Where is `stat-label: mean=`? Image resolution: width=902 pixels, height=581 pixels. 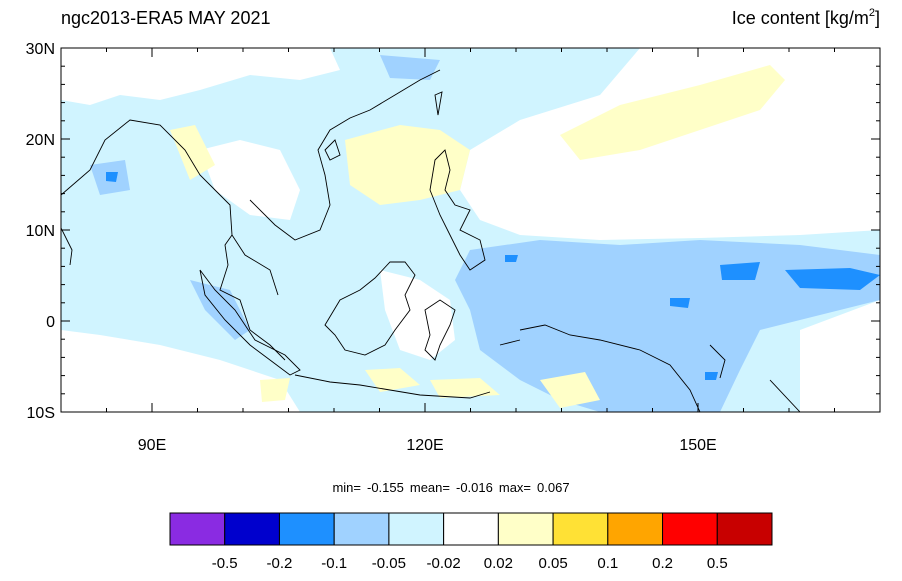 stat-label: mean= is located at coordinates (430, 487).